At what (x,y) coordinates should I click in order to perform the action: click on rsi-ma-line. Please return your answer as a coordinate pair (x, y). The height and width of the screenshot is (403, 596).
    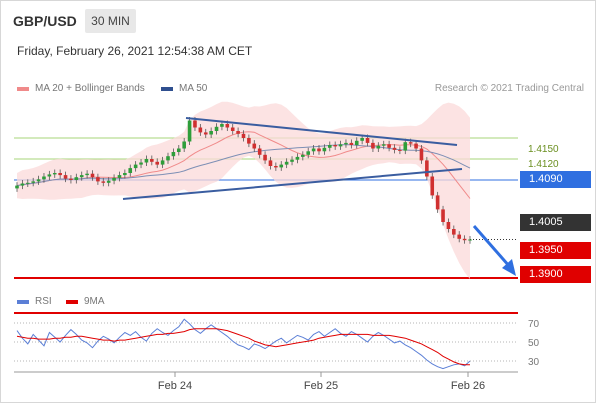
    Looking at the image, I should click on (243, 347).